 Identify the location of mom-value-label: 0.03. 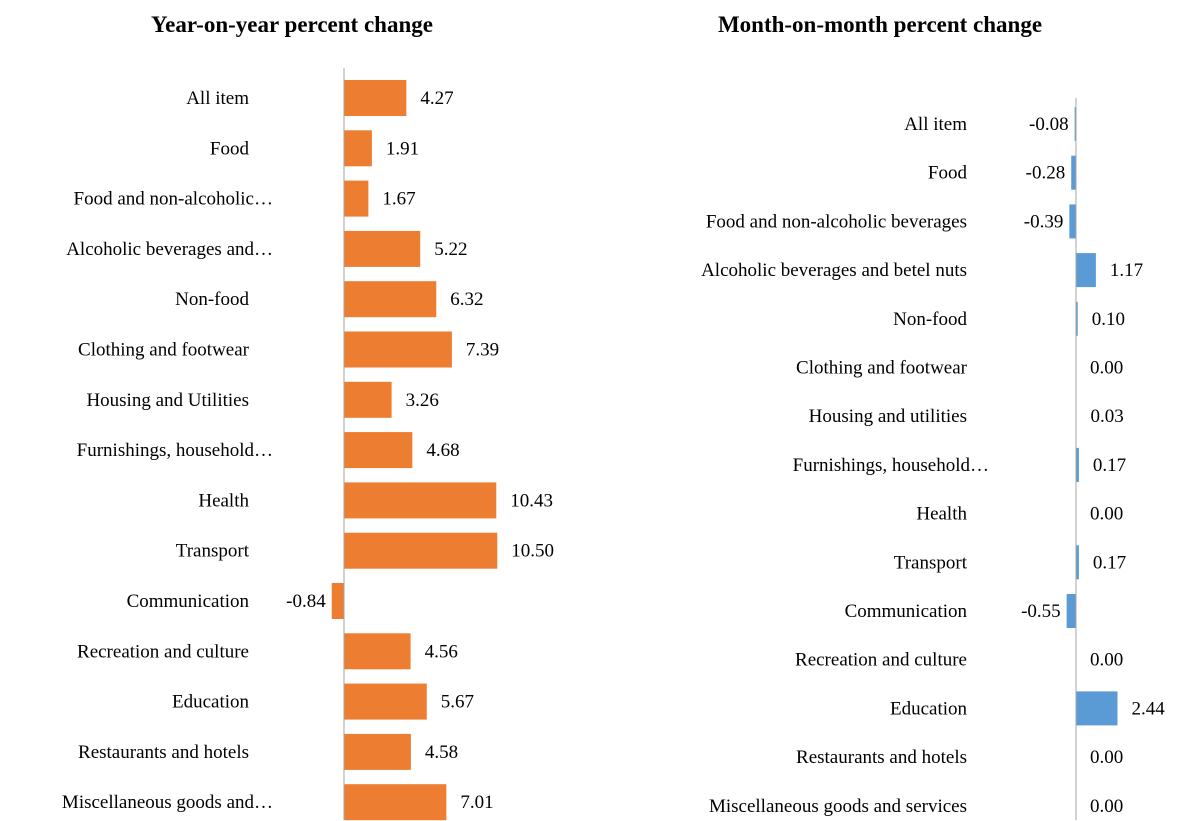
(1107, 416).